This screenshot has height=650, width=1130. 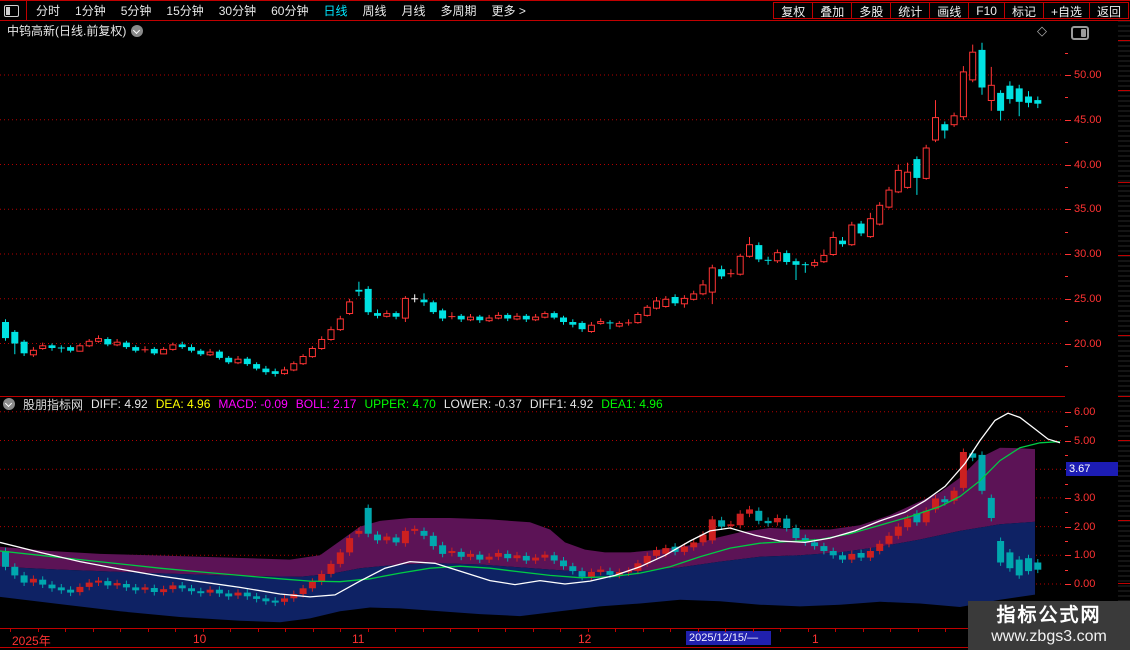 I want to click on date-highlight: 2025/12/15/—, so click(x=728, y=638).